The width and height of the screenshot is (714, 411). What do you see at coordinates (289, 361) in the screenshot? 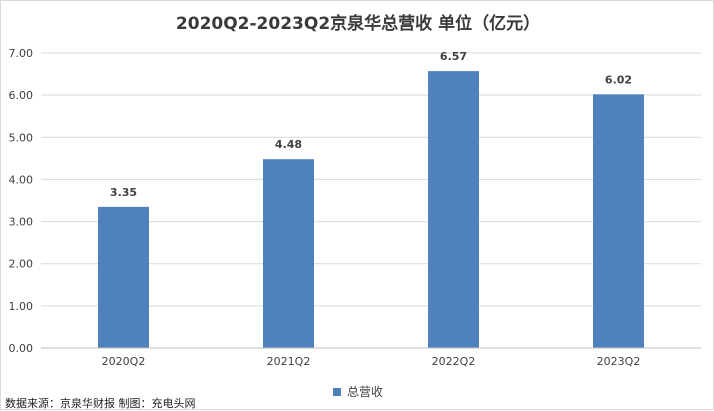
I see `x-tick-label: 2021Q2` at bounding box center [289, 361].